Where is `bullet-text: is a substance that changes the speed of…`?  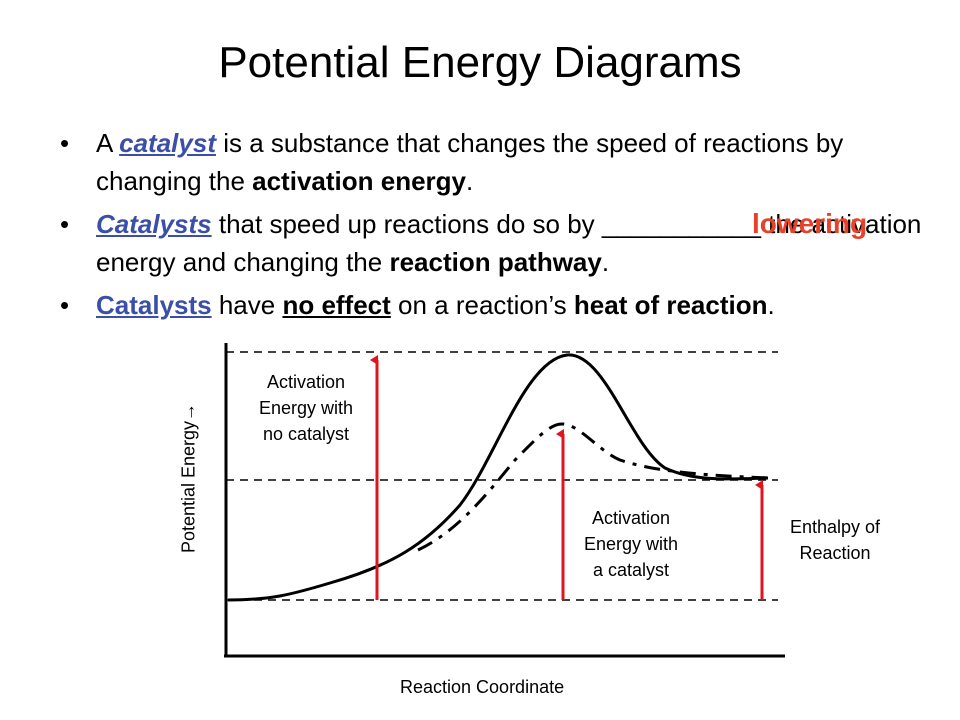 bullet-text: is a substance that changes the speed of… is located at coordinates (470, 162).